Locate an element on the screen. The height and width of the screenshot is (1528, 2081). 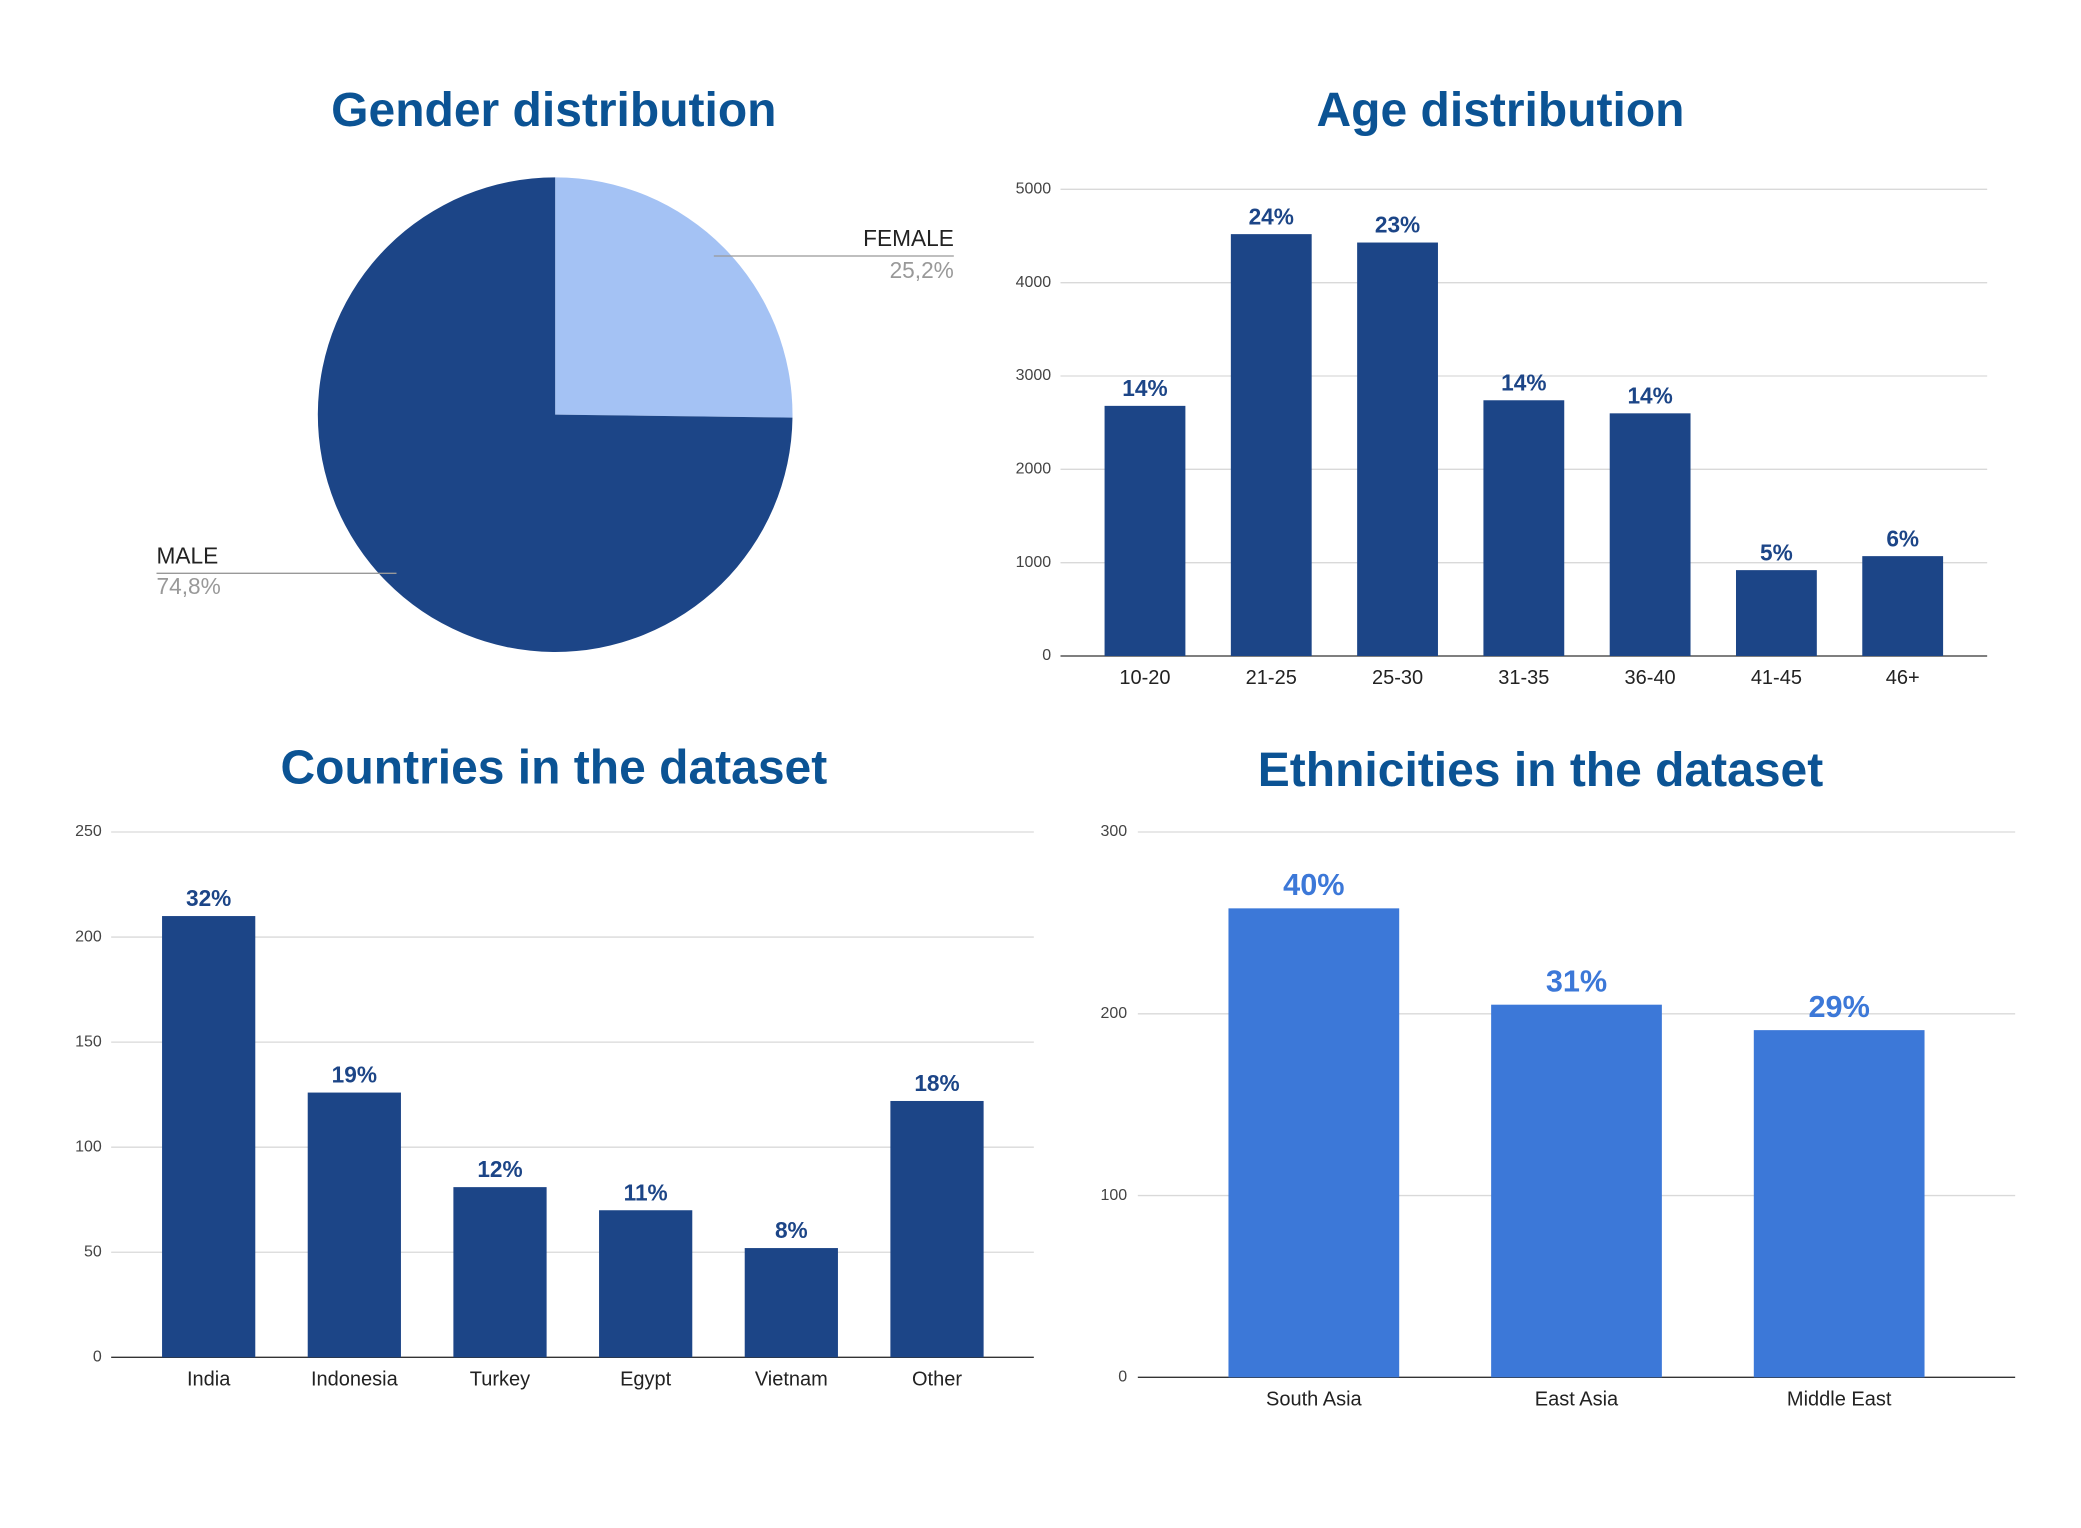
bar-percent-label: 24% is located at coordinates (1271, 216).